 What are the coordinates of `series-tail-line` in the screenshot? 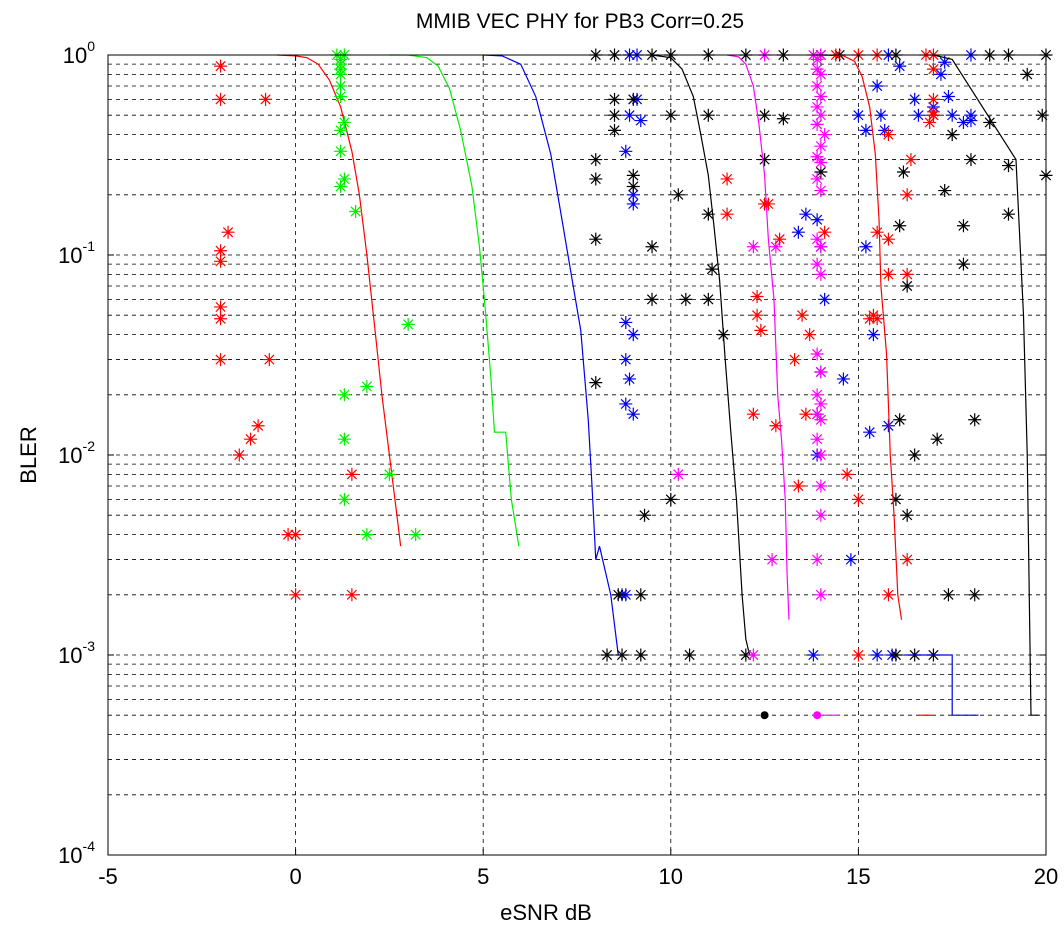 It's located at (941, 685).